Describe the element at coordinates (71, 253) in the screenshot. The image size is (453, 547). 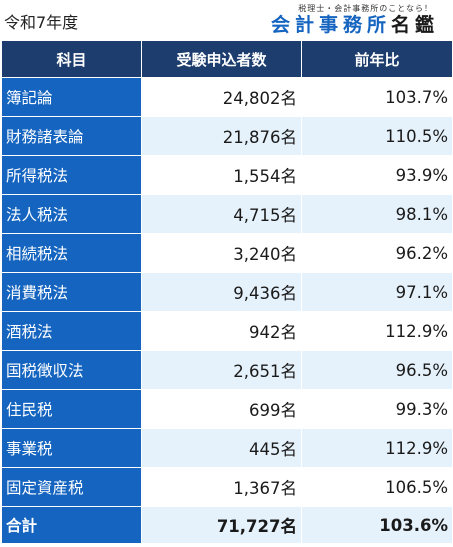
I see `subject-cell: 相続税法` at that location.